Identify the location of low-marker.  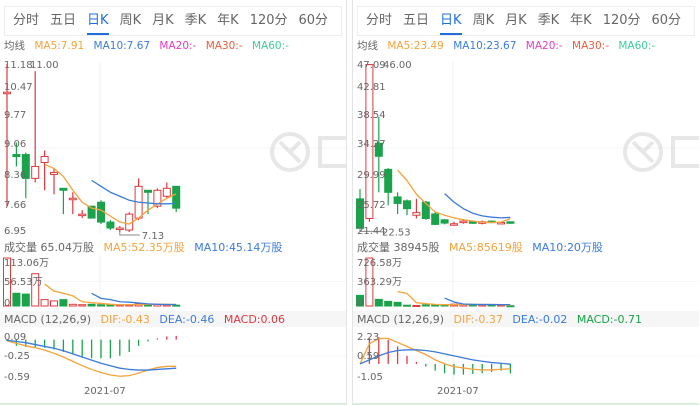
(129, 233).